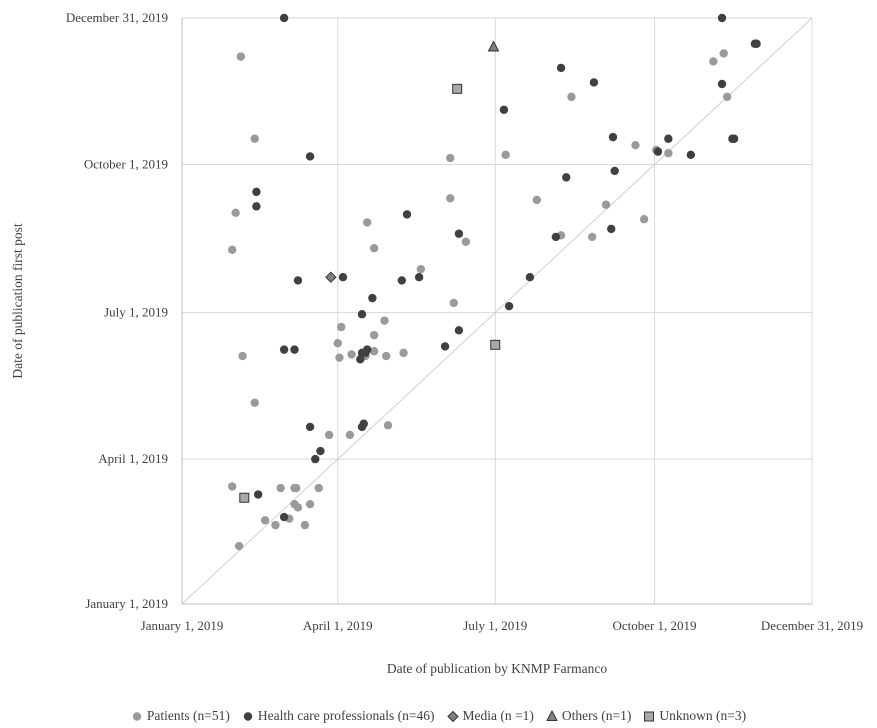  Describe the element at coordinates (497, 668) in the screenshot. I see `x-axis-title: Date of publication by KNMP Farmanco` at that location.